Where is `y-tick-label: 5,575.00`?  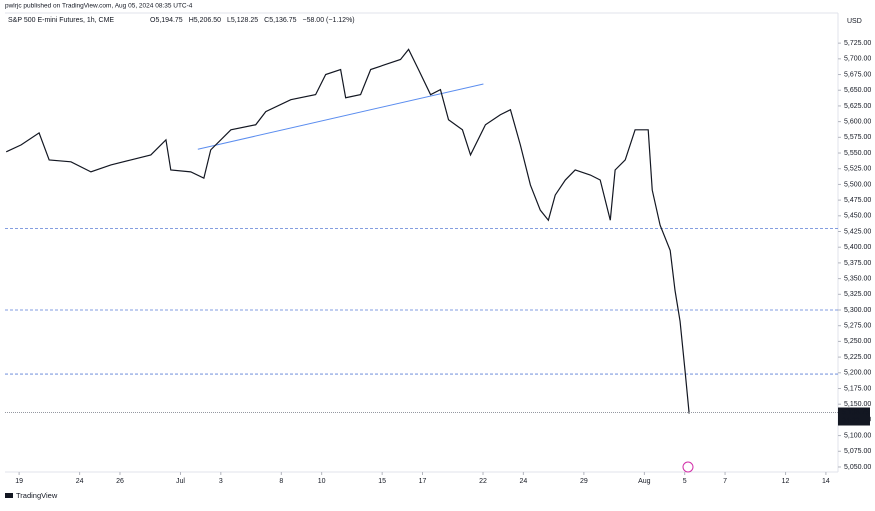 y-tick-label: 5,575.00 is located at coordinates (857, 137).